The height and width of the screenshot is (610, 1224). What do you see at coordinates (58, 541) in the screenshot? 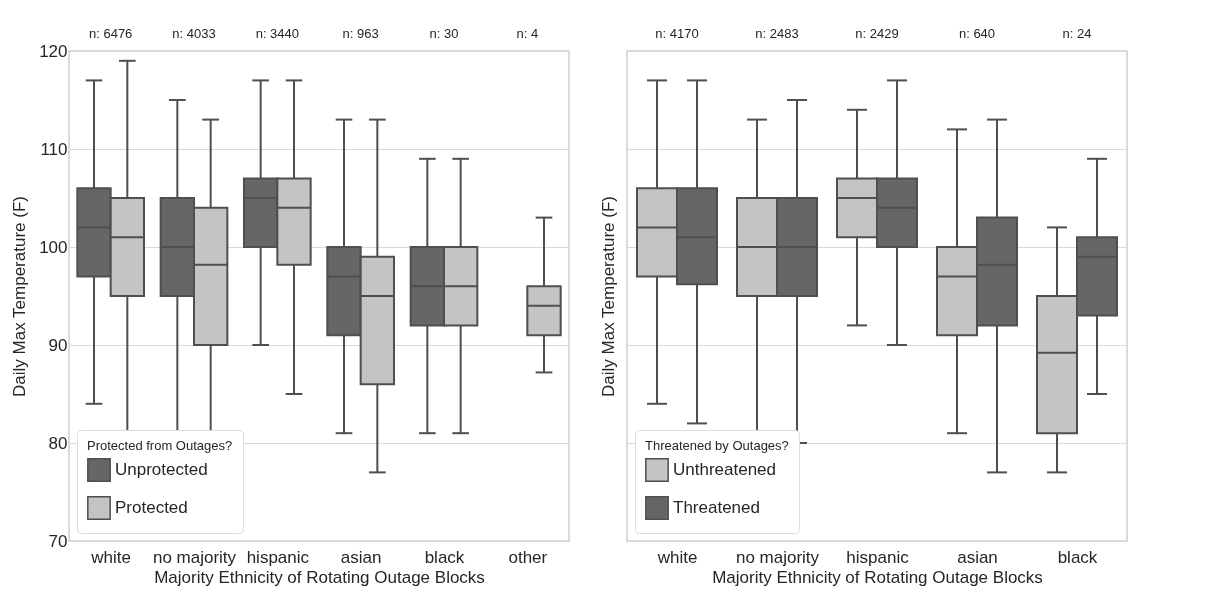
I see `y-tick-label: 70` at bounding box center [58, 541].